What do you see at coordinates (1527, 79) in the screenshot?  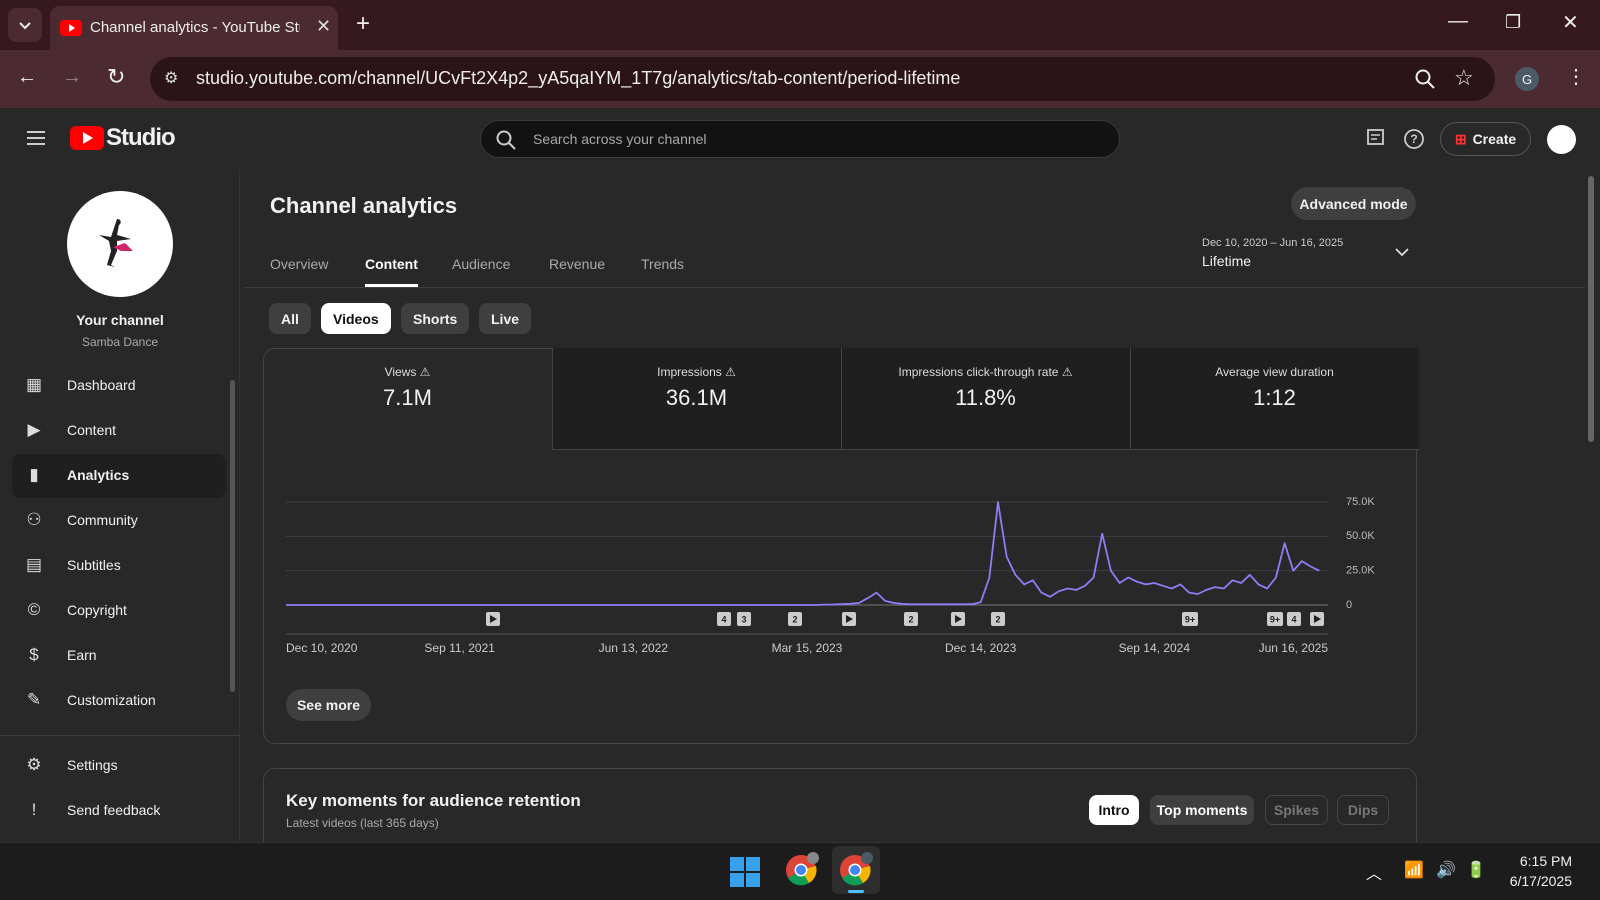 I see `profile: G` at bounding box center [1527, 79].